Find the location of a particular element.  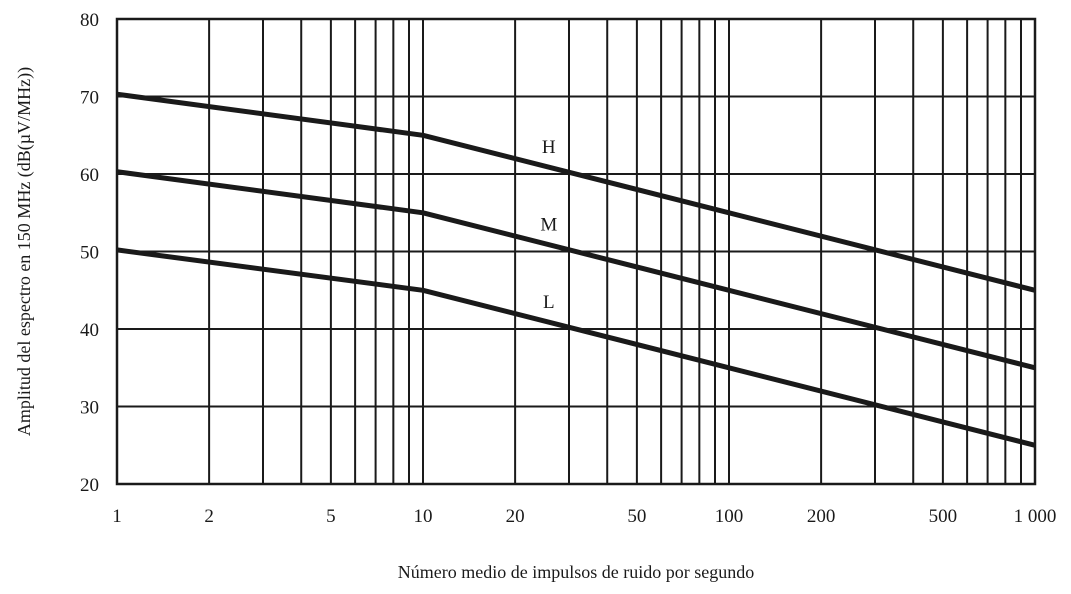

x-tick-label: 20 is located at coordinates (515, 516).